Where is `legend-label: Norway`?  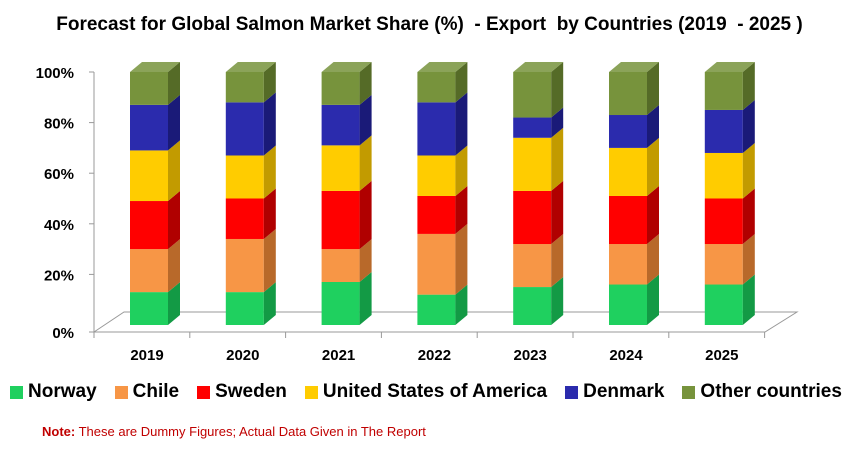
legend-label: Norway is located at coordinates (62, 391).